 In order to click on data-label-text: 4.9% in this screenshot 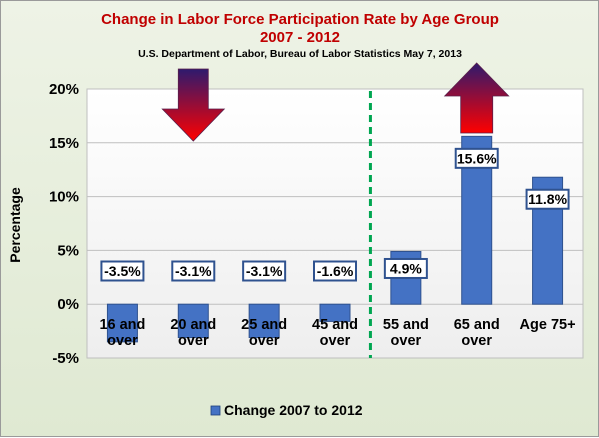, I will do `click(406, 268)`.